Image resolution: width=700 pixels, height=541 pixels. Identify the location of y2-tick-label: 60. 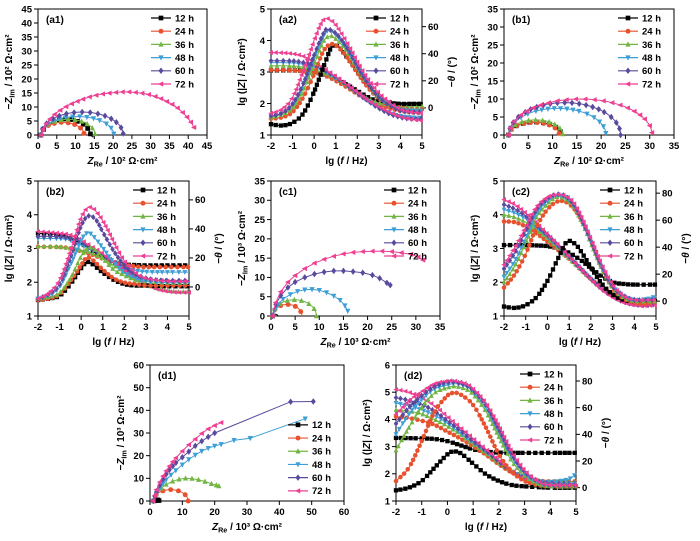
(587, 408).